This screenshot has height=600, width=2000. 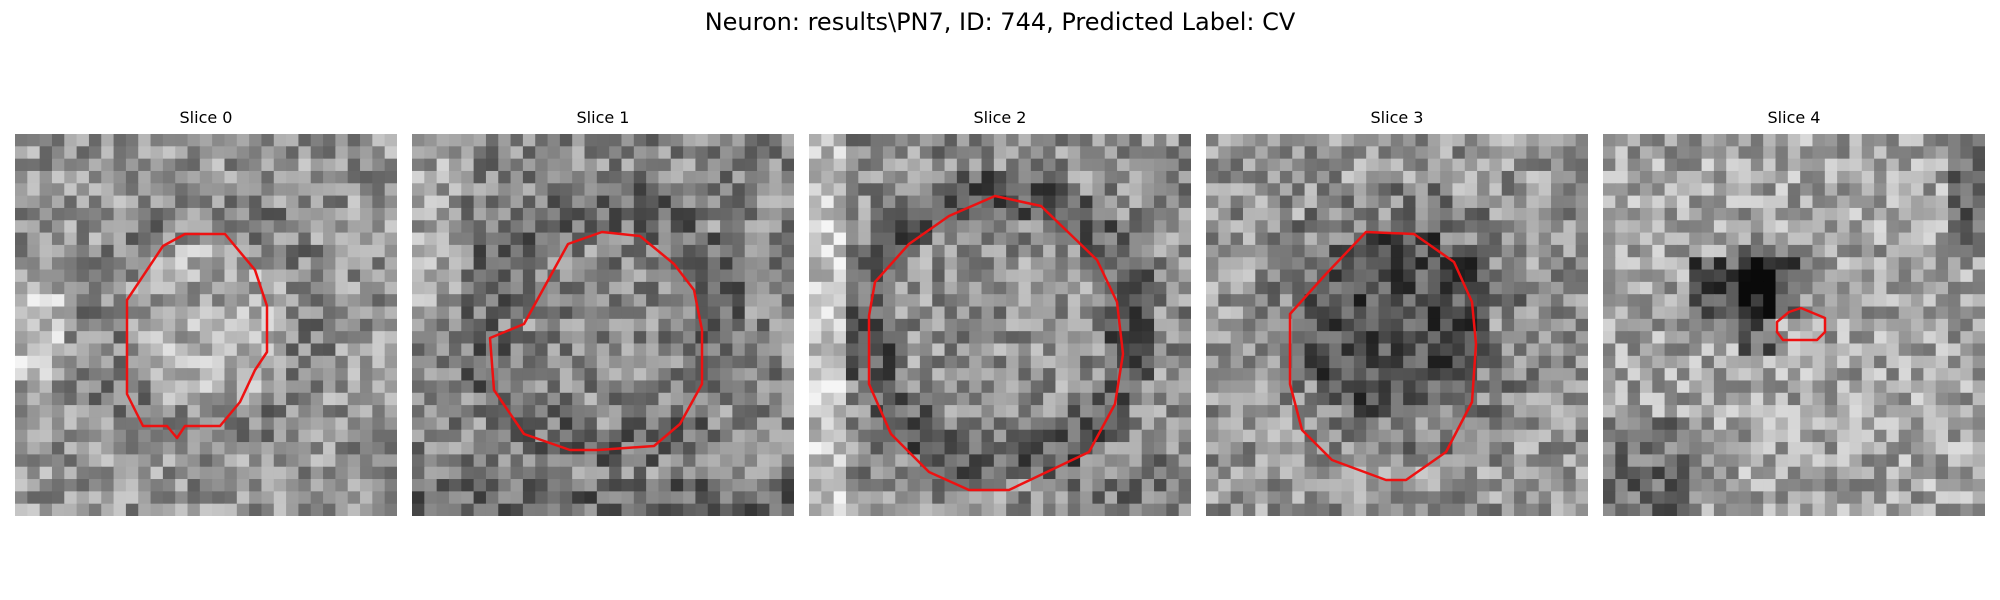 What do you see at coordinates (1397, 117) in the screenshot?
I see `slice-title: Slice 3` at bounding box center [1397, 117].